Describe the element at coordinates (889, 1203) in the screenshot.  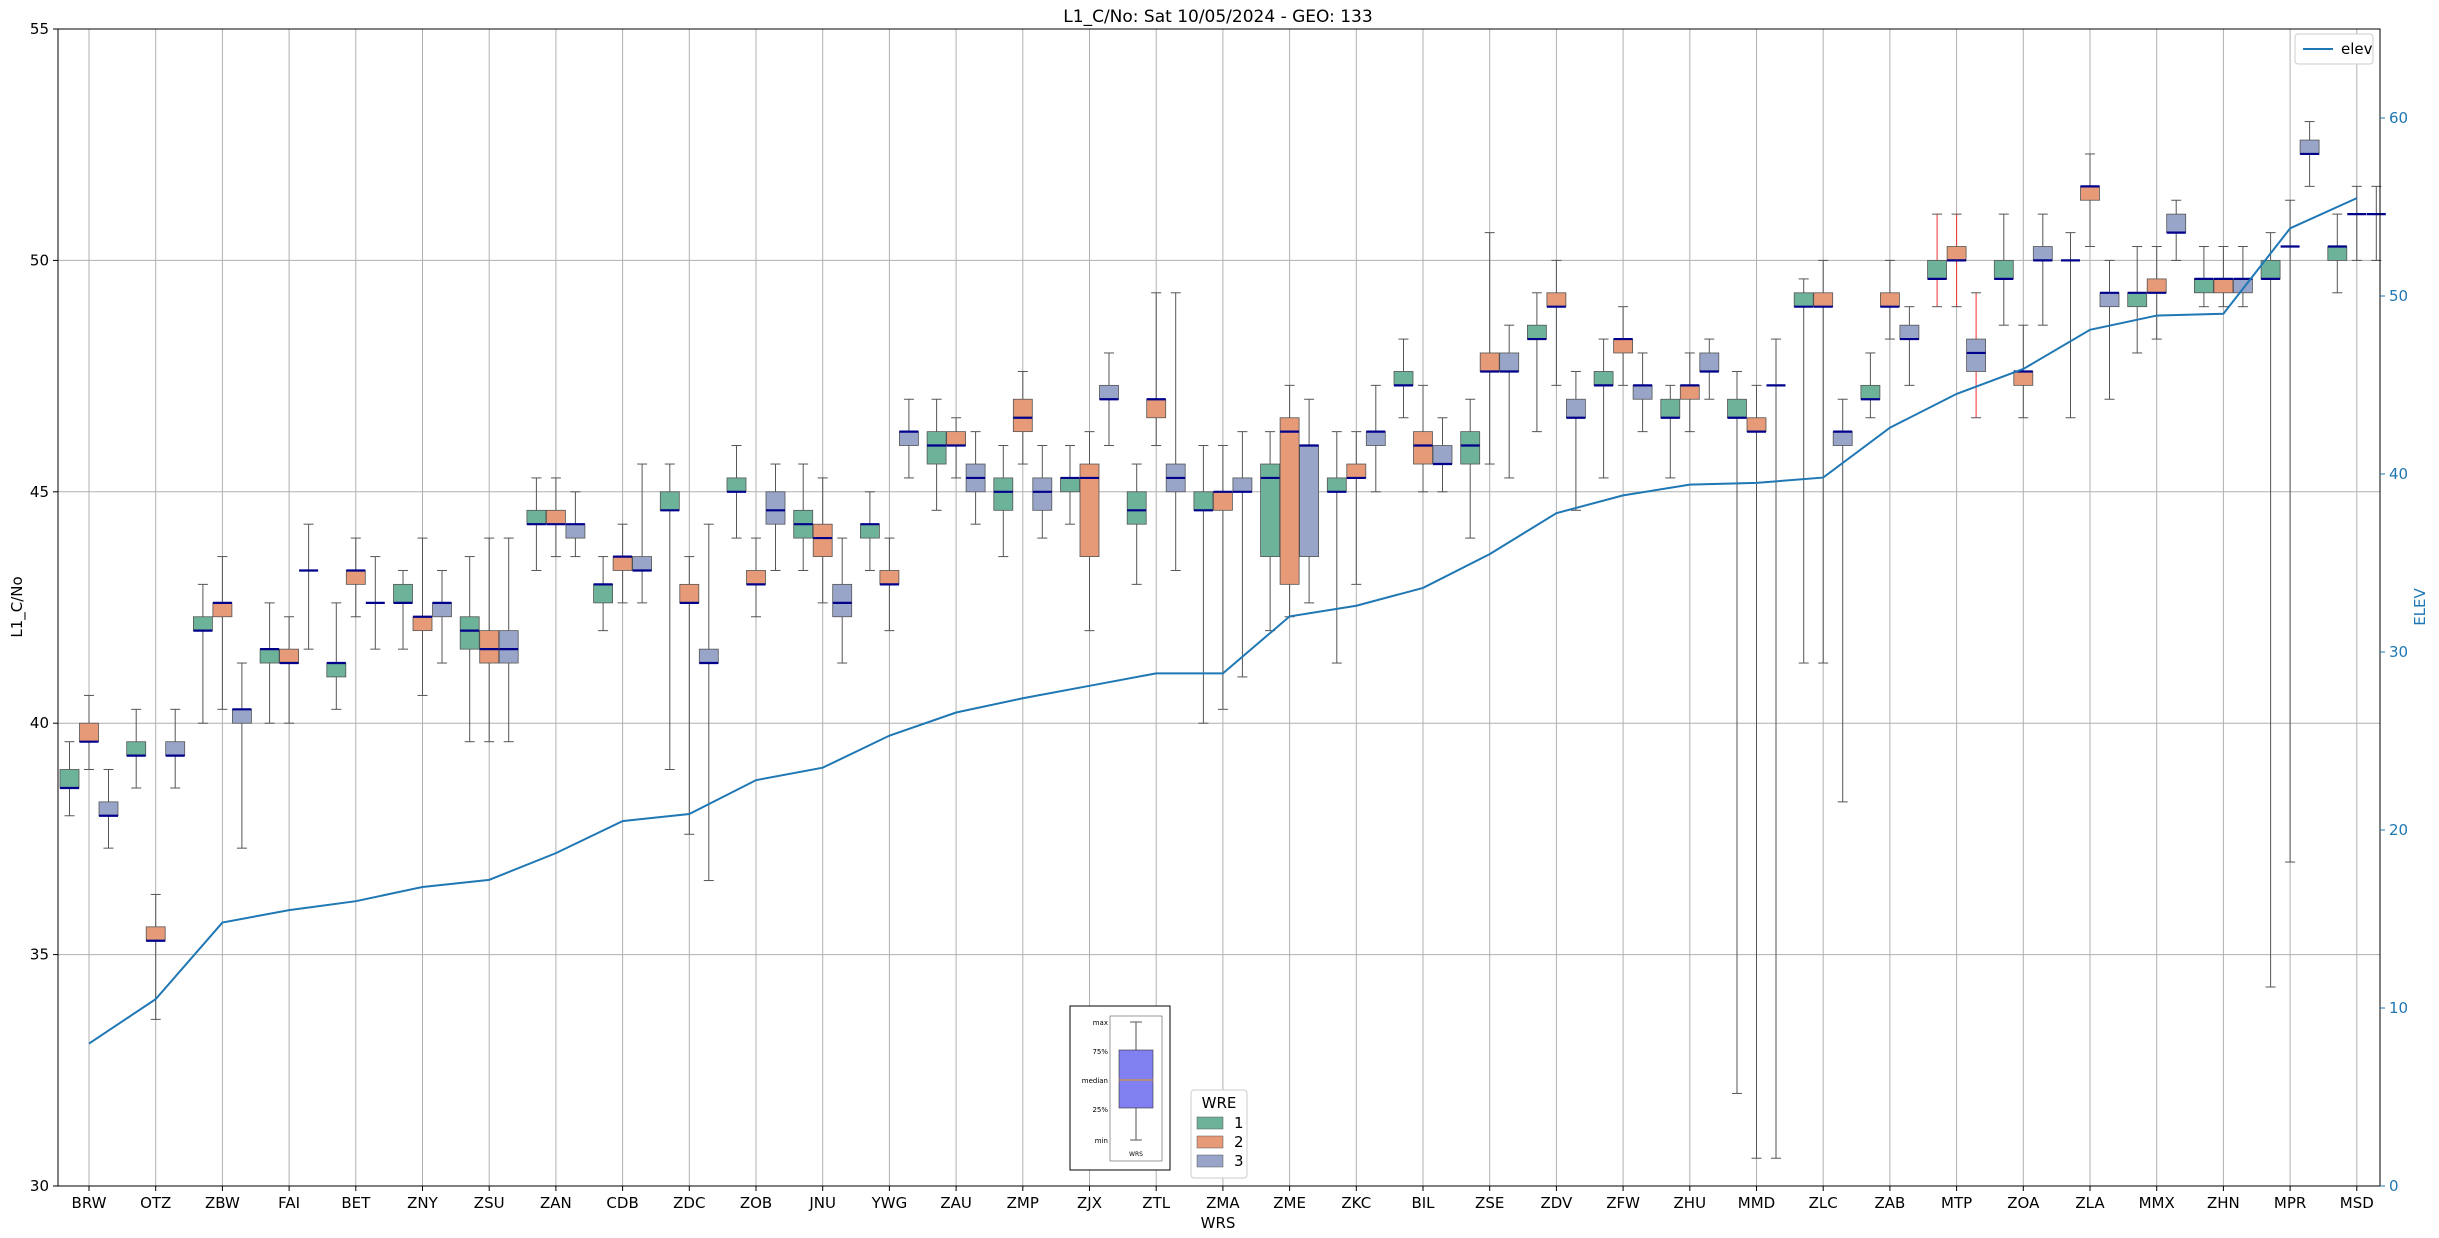
I see `x-tick-label: YWG` at that location.